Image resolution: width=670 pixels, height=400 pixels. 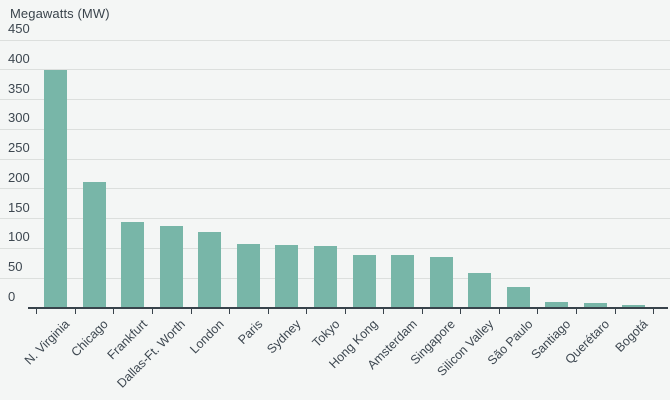 I want to click on bar-s-o-paulo, so click(x=518, y=297).